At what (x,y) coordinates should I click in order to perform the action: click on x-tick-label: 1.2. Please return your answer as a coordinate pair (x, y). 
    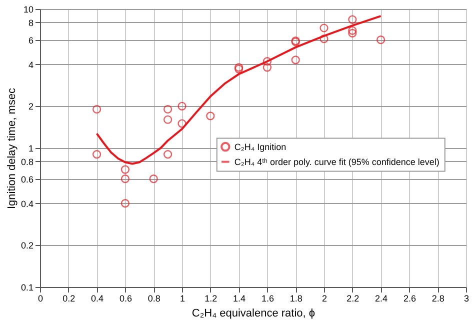
    Looking at the image, I should click on (211, 299).